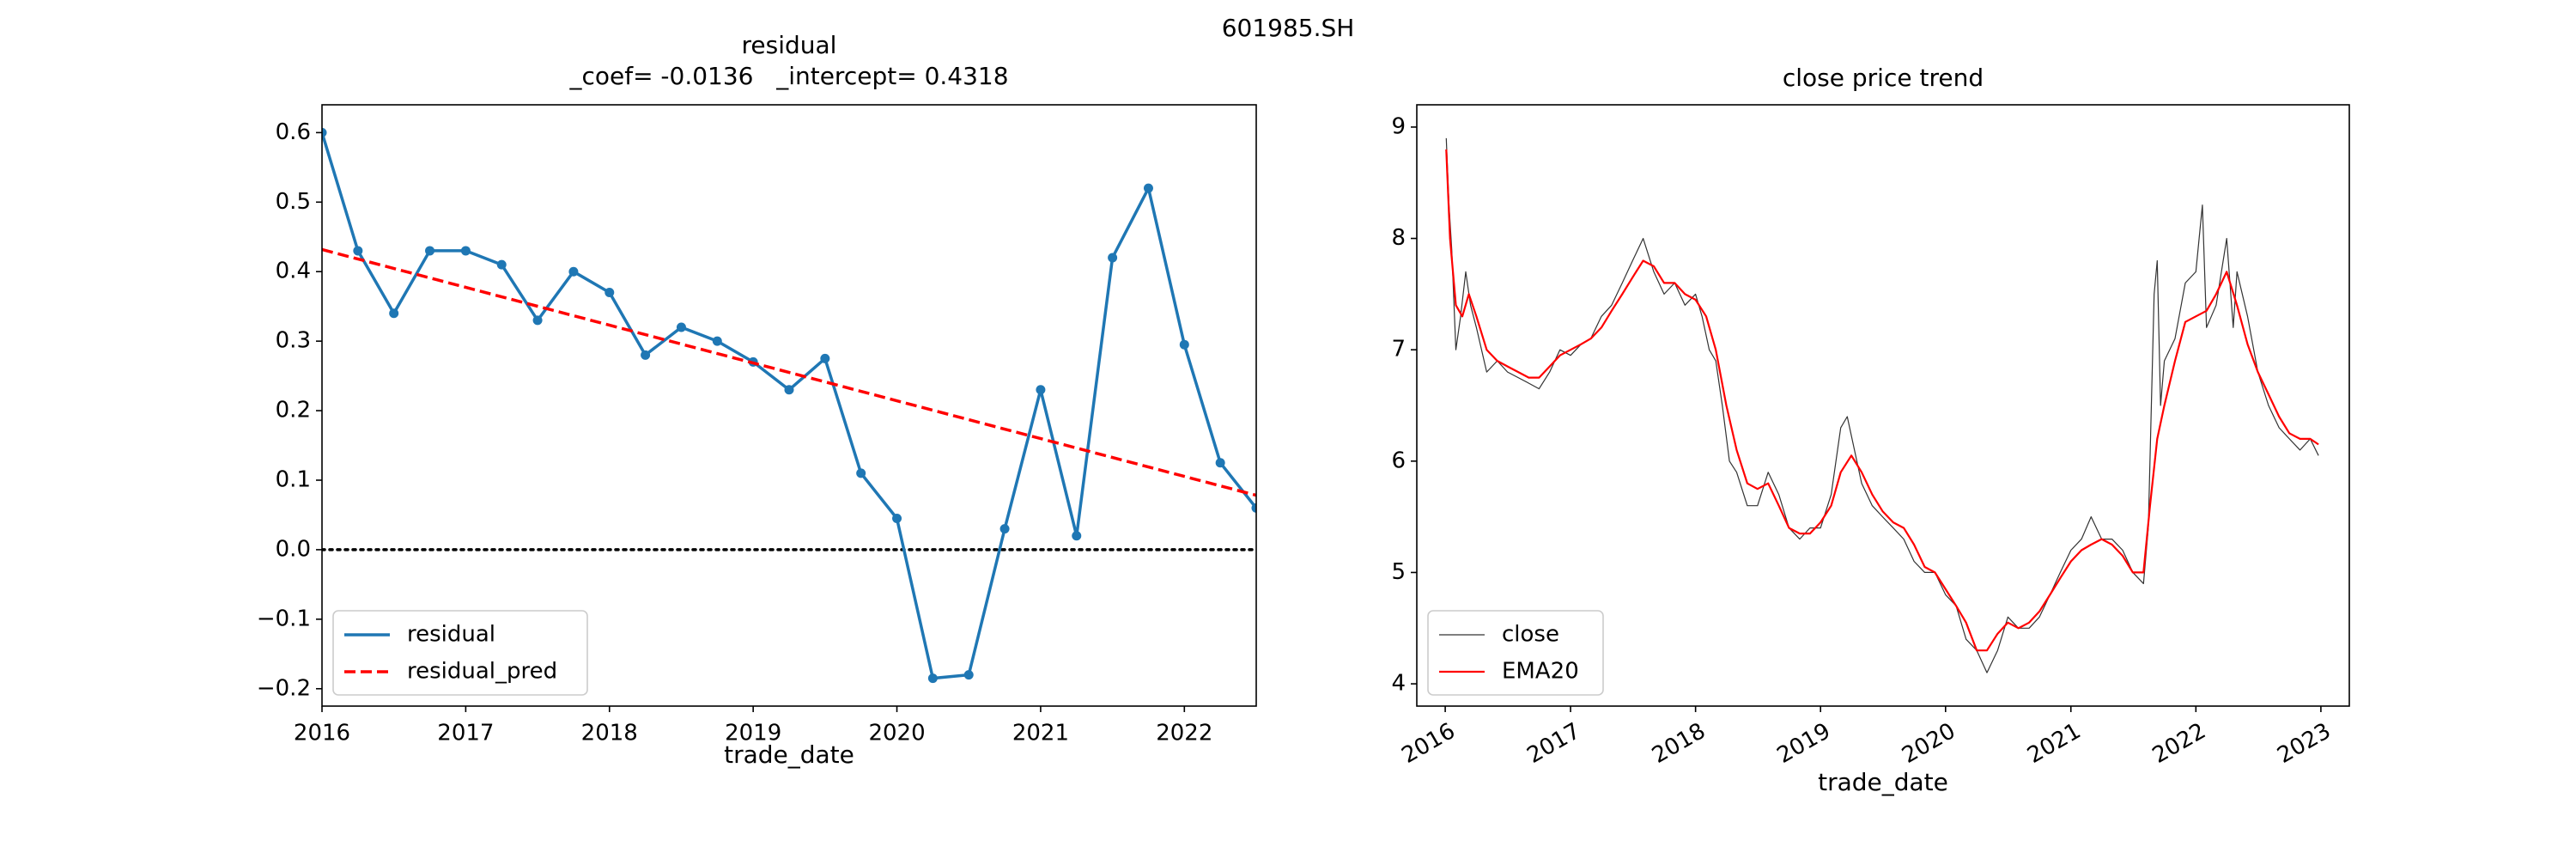  What do you see at coordinates (293, 411) in the screenshot?
I see `y-tick-label: 0.2` at bounding box center [293, 411].